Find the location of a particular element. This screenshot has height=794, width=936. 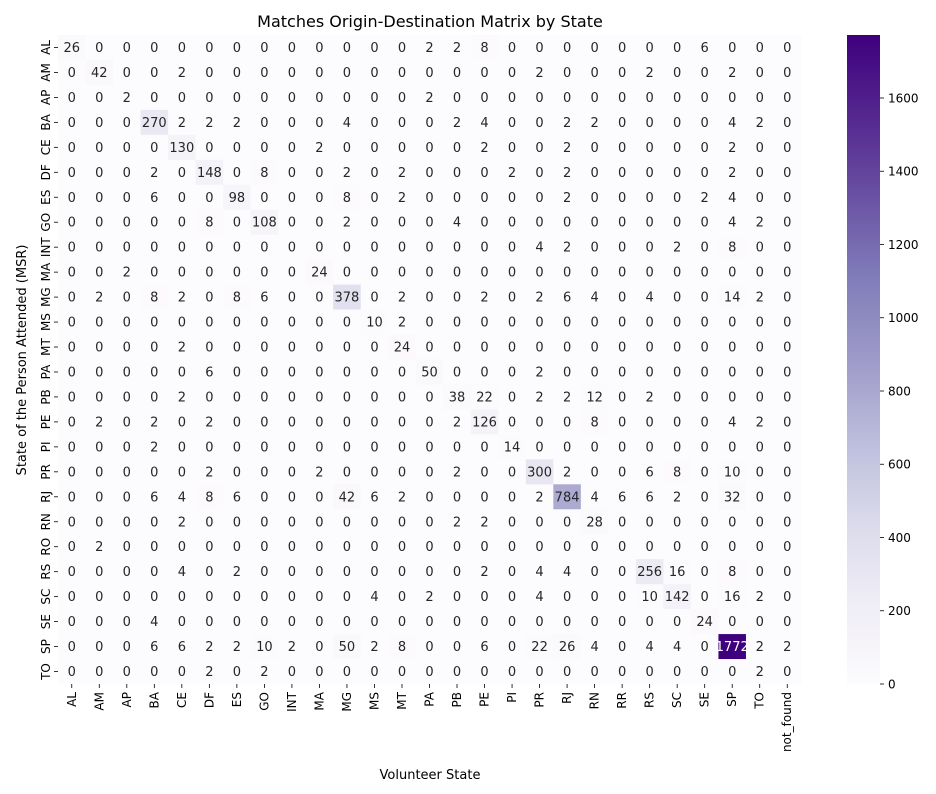

colorbar-tick-label: 200 is located at coordinates (899, 611).